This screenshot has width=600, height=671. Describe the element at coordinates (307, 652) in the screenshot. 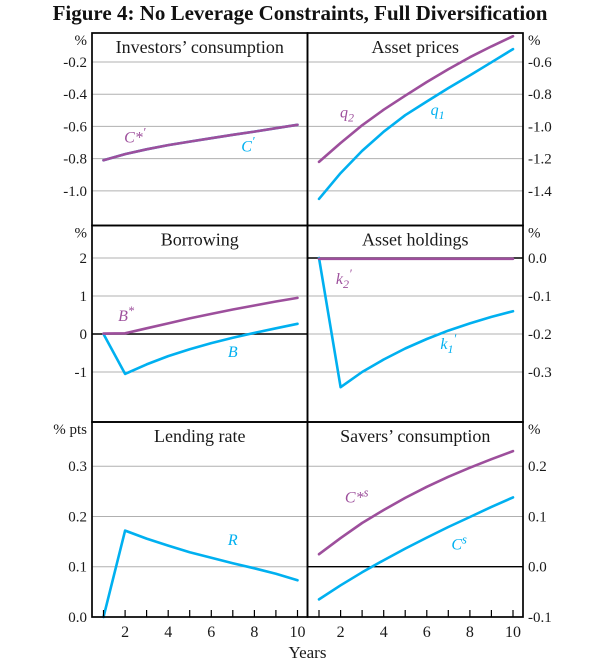

I see `x-axis-title: Years` at that location.